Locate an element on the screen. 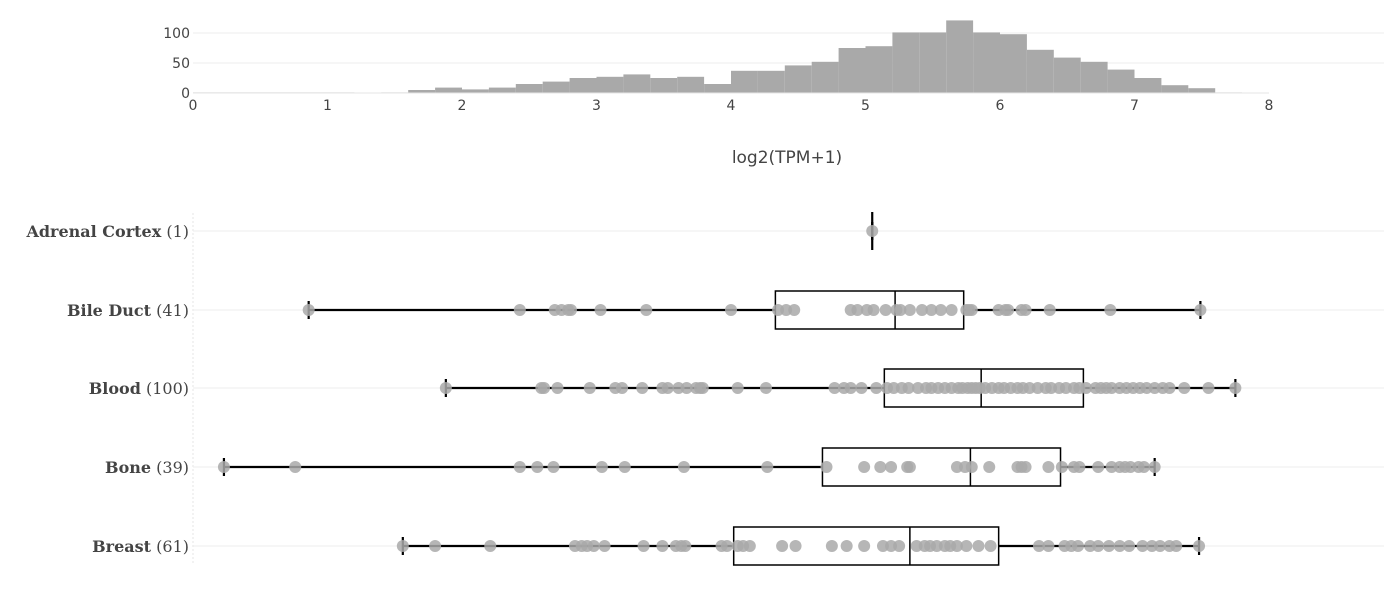 Image resolution: width=1384 pixels, height=595 pixels. row-label-name: Adrenal Cortex is located at coordinates (93, 231).